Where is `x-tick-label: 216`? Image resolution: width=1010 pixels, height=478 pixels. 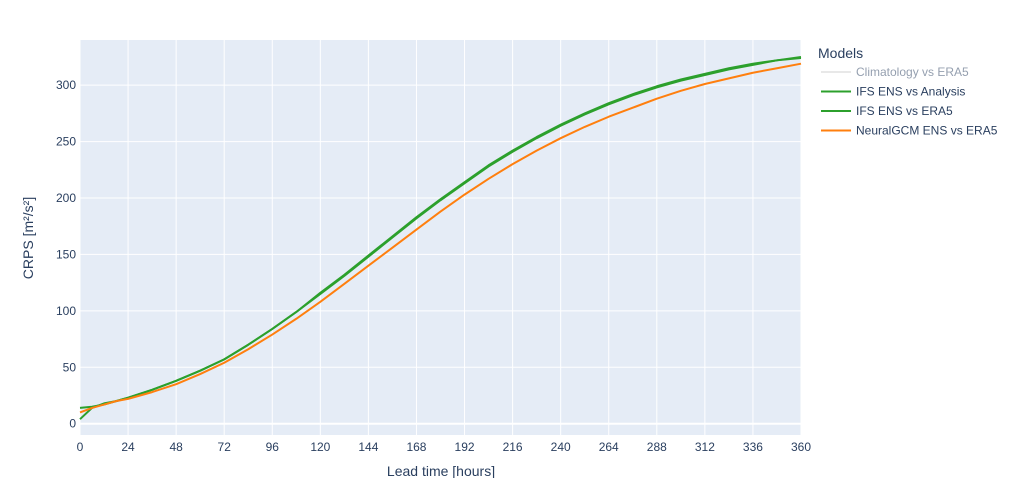
x-tick-label: 216 is located at coordinates (513, 447).